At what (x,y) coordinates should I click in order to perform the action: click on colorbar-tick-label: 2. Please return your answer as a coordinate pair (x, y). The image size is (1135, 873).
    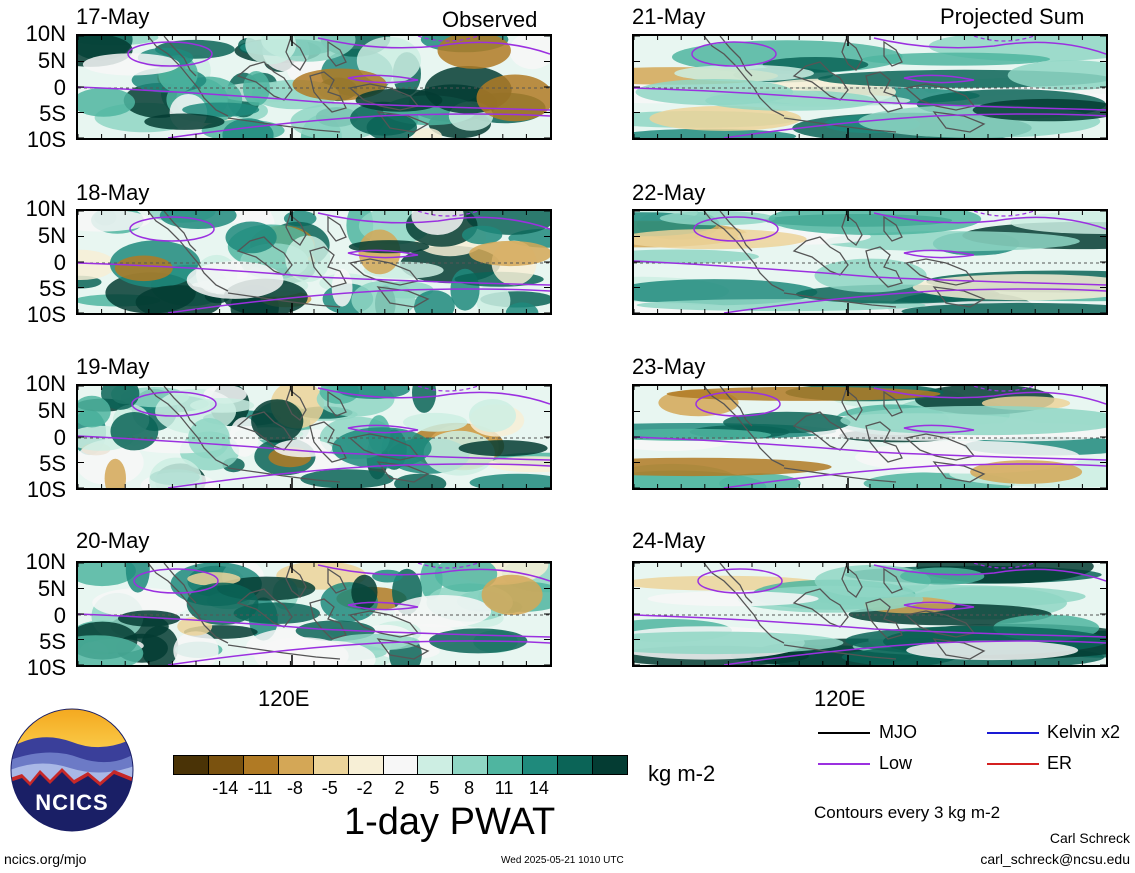
    Looking at the image, I should click on (399, 788).